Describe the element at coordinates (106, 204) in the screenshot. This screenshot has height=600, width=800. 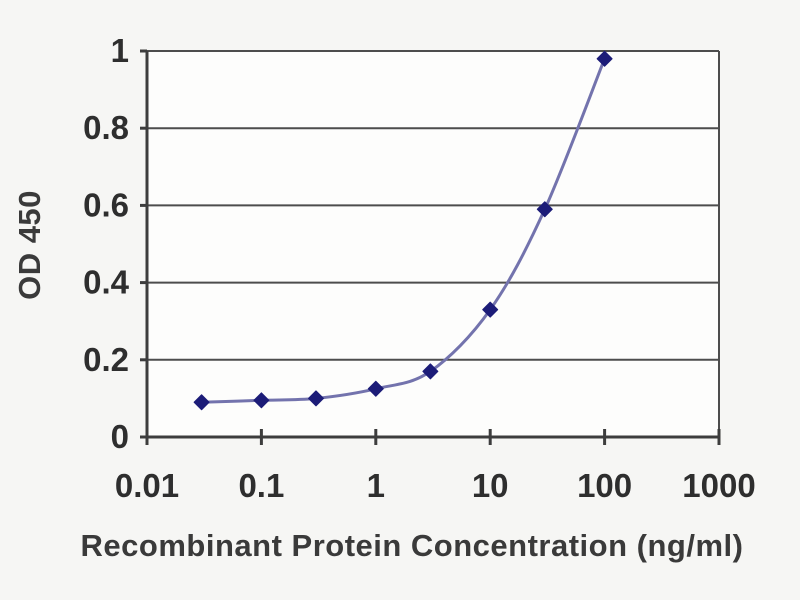
I see `y-tick-label: 0.6` at that location.